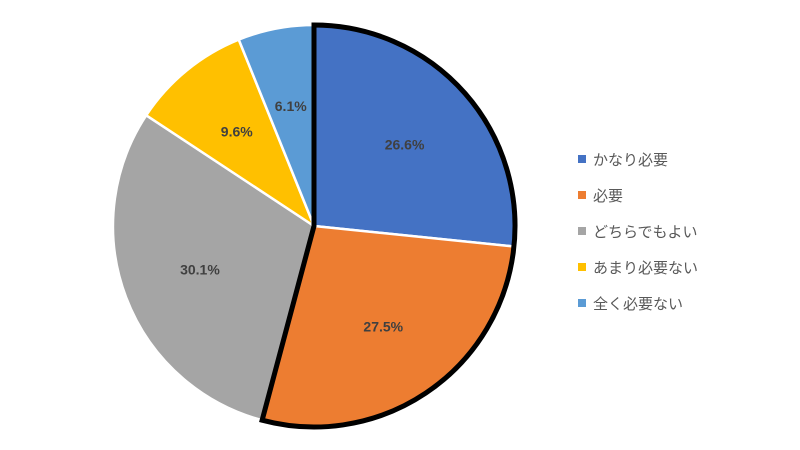  I want to click on legend-label: 全く必要ない, so click(638, 303).